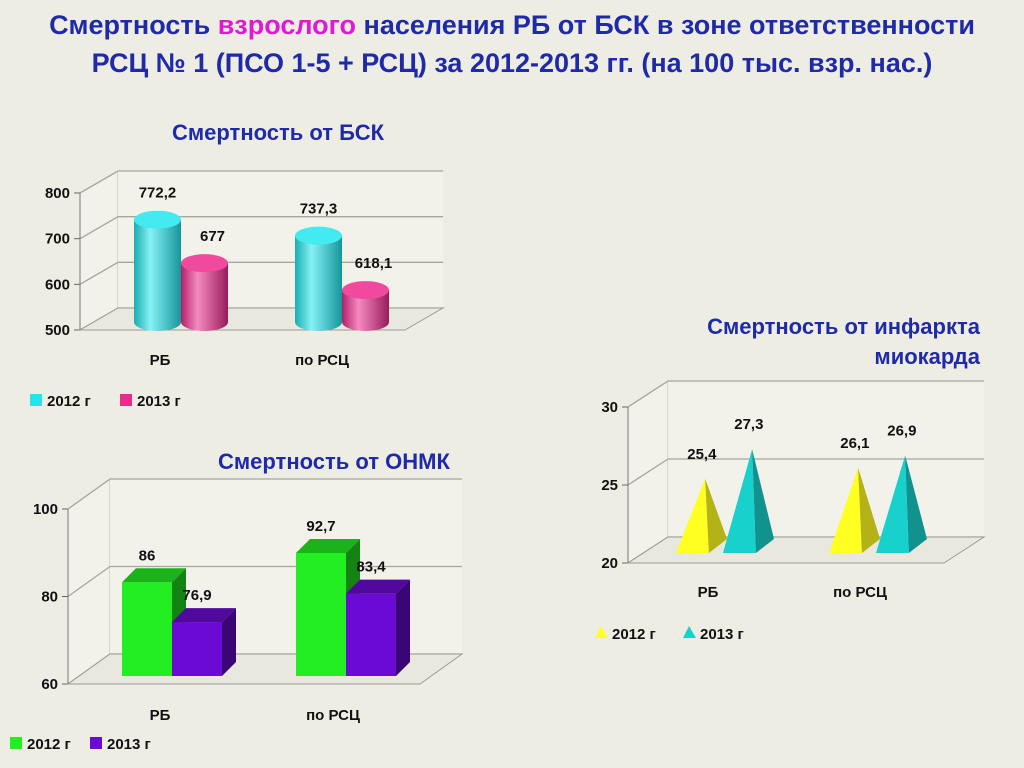 The image size is (1024, 768). I want to click on bsk-bar-rsc-2012г, so click(318, 278).